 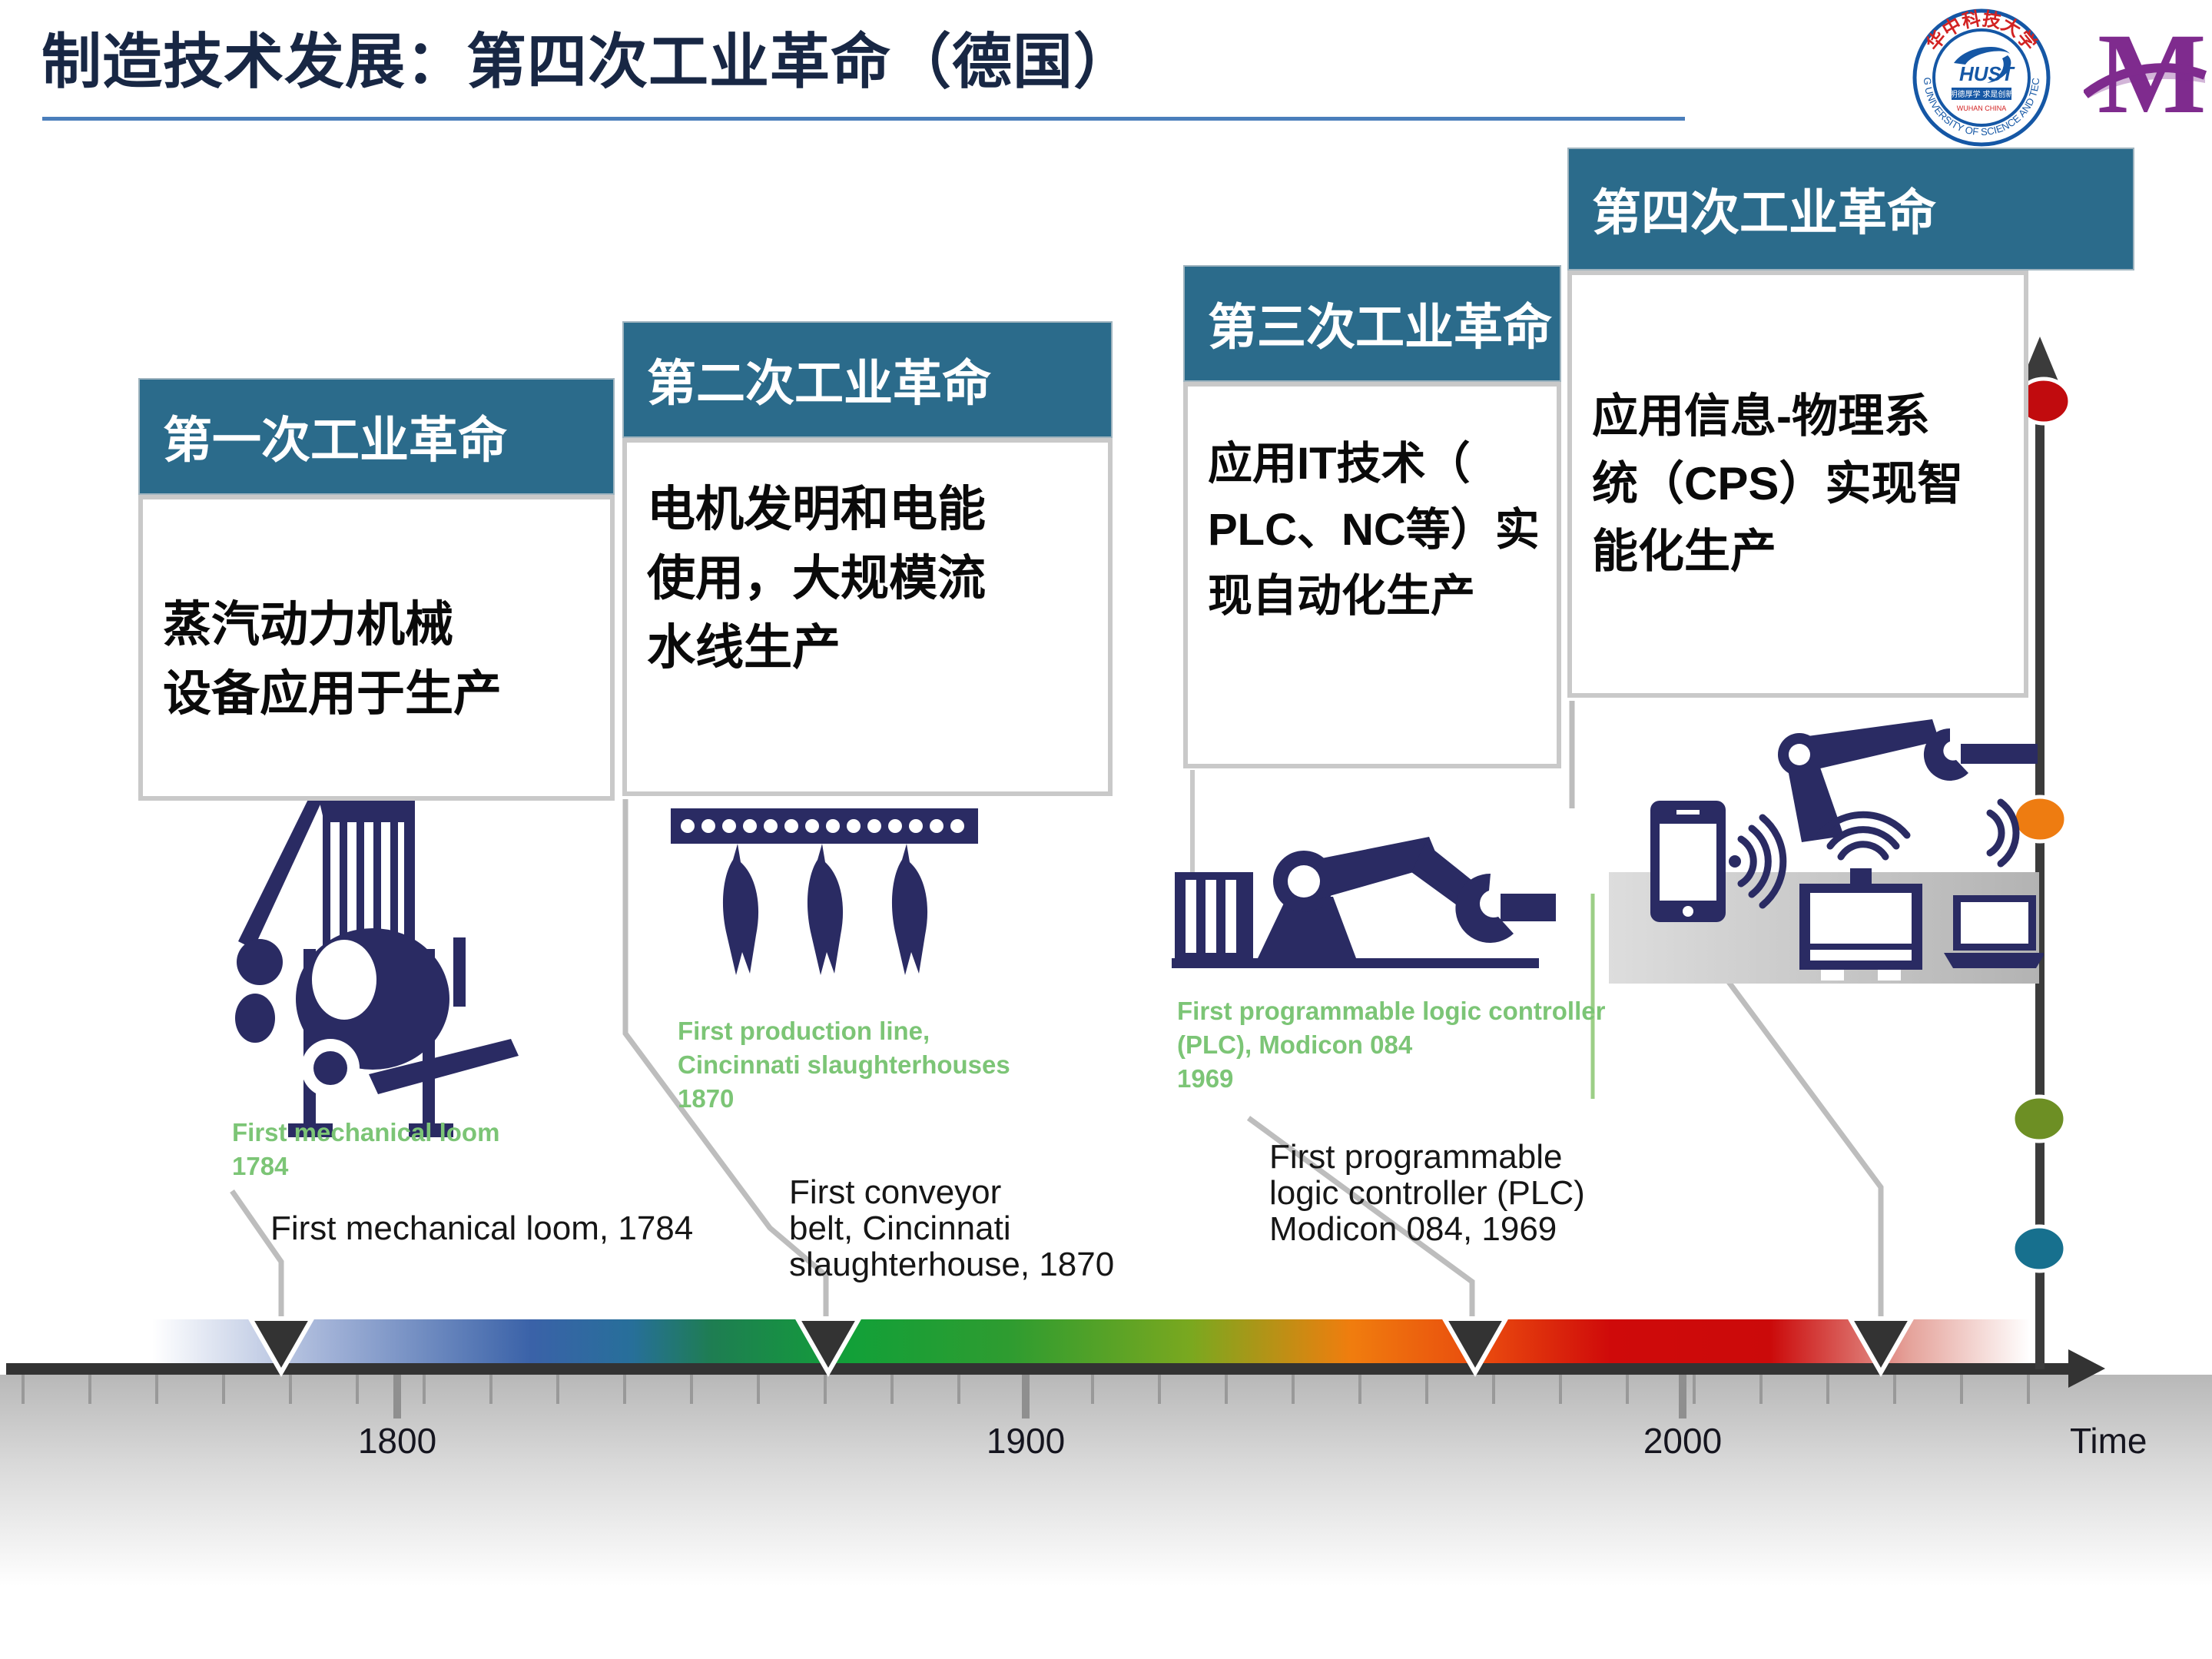 What do you see at coordinates (1682, 1396) in the screenshot?
I see `major-tick-2000` at bounding box center [1682, 1396].